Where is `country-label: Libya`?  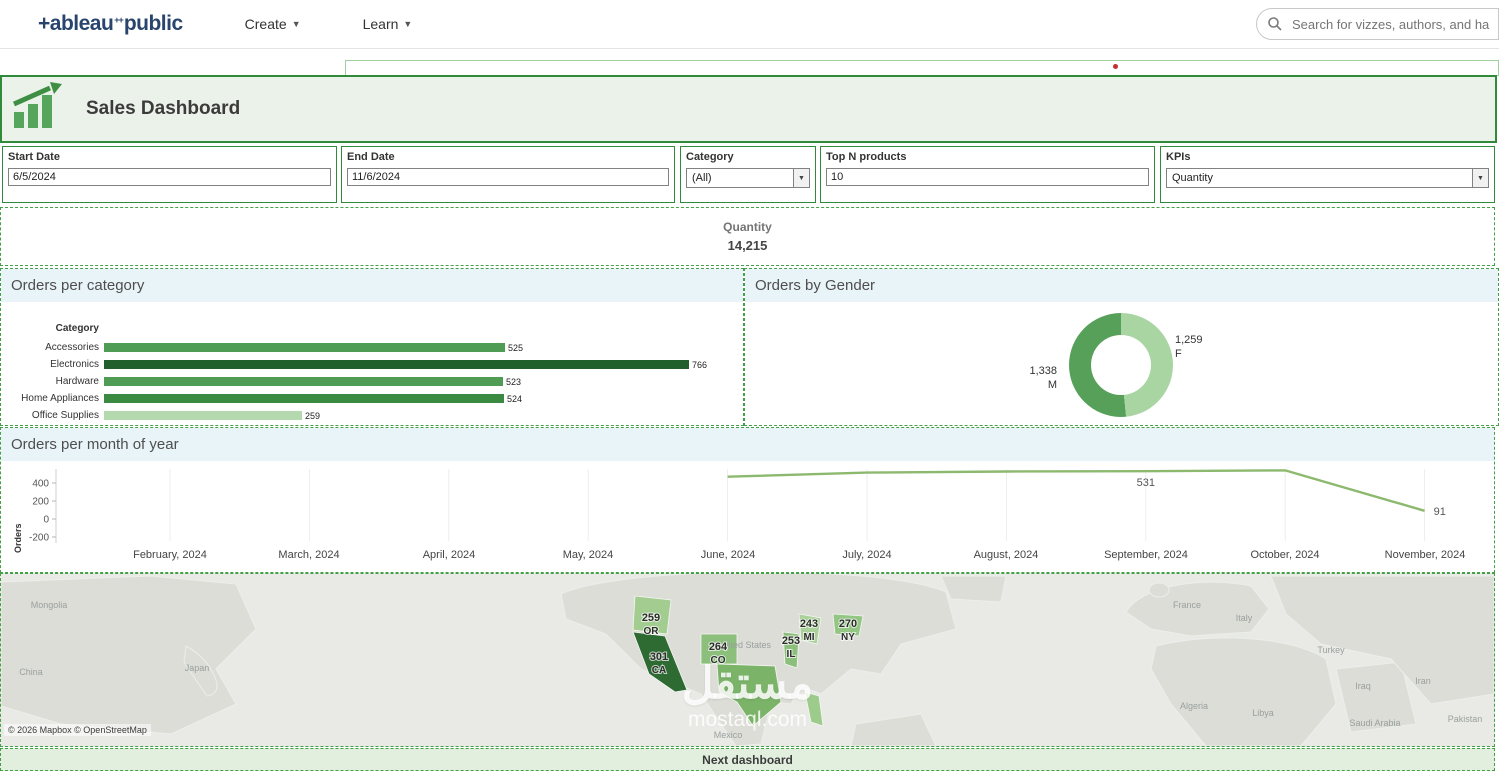 country-label: Libya is located at coordinates (1263, 713).